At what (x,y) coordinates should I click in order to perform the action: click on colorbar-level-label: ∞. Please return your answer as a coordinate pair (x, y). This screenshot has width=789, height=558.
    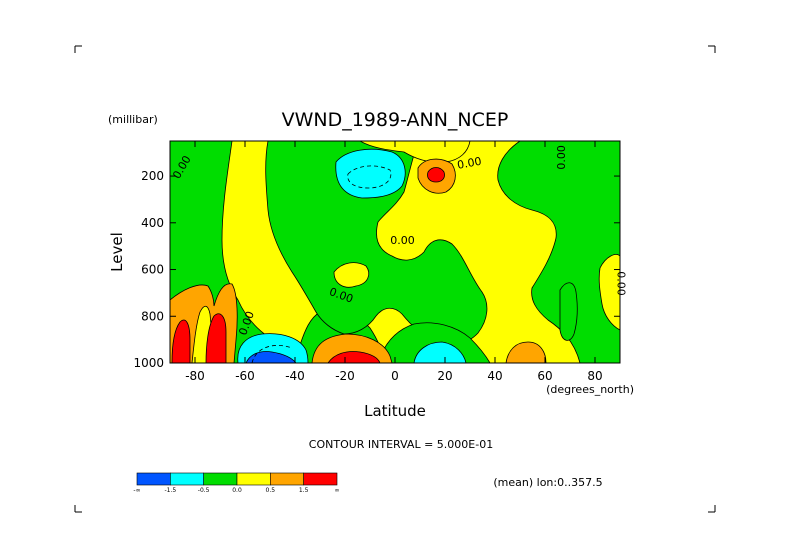
    Looking at the image, I should click on (337, 490).